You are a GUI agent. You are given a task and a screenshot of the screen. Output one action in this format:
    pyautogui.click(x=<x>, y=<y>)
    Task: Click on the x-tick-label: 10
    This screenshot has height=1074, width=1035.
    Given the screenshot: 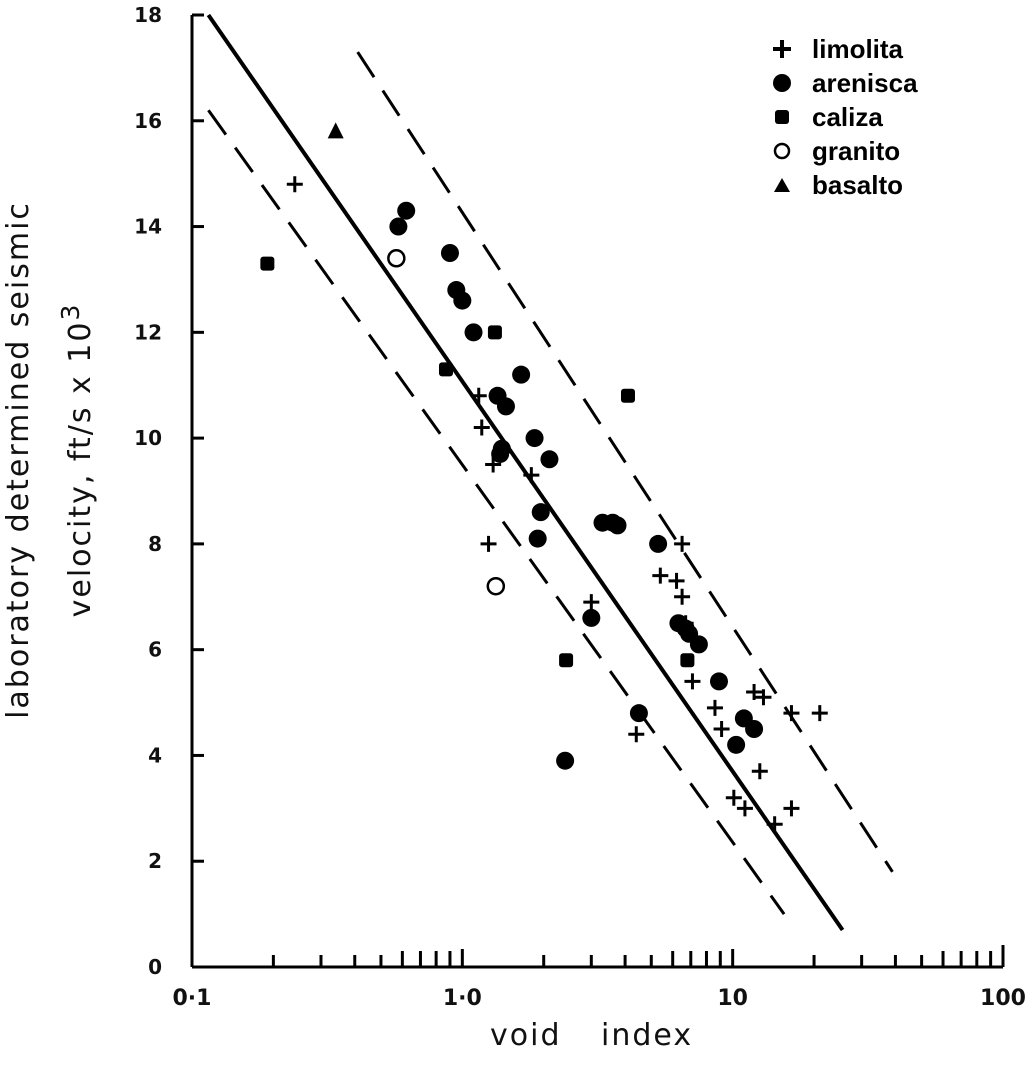 What is the action you would take?
    pyautogui.click(x=732, y=998)
    